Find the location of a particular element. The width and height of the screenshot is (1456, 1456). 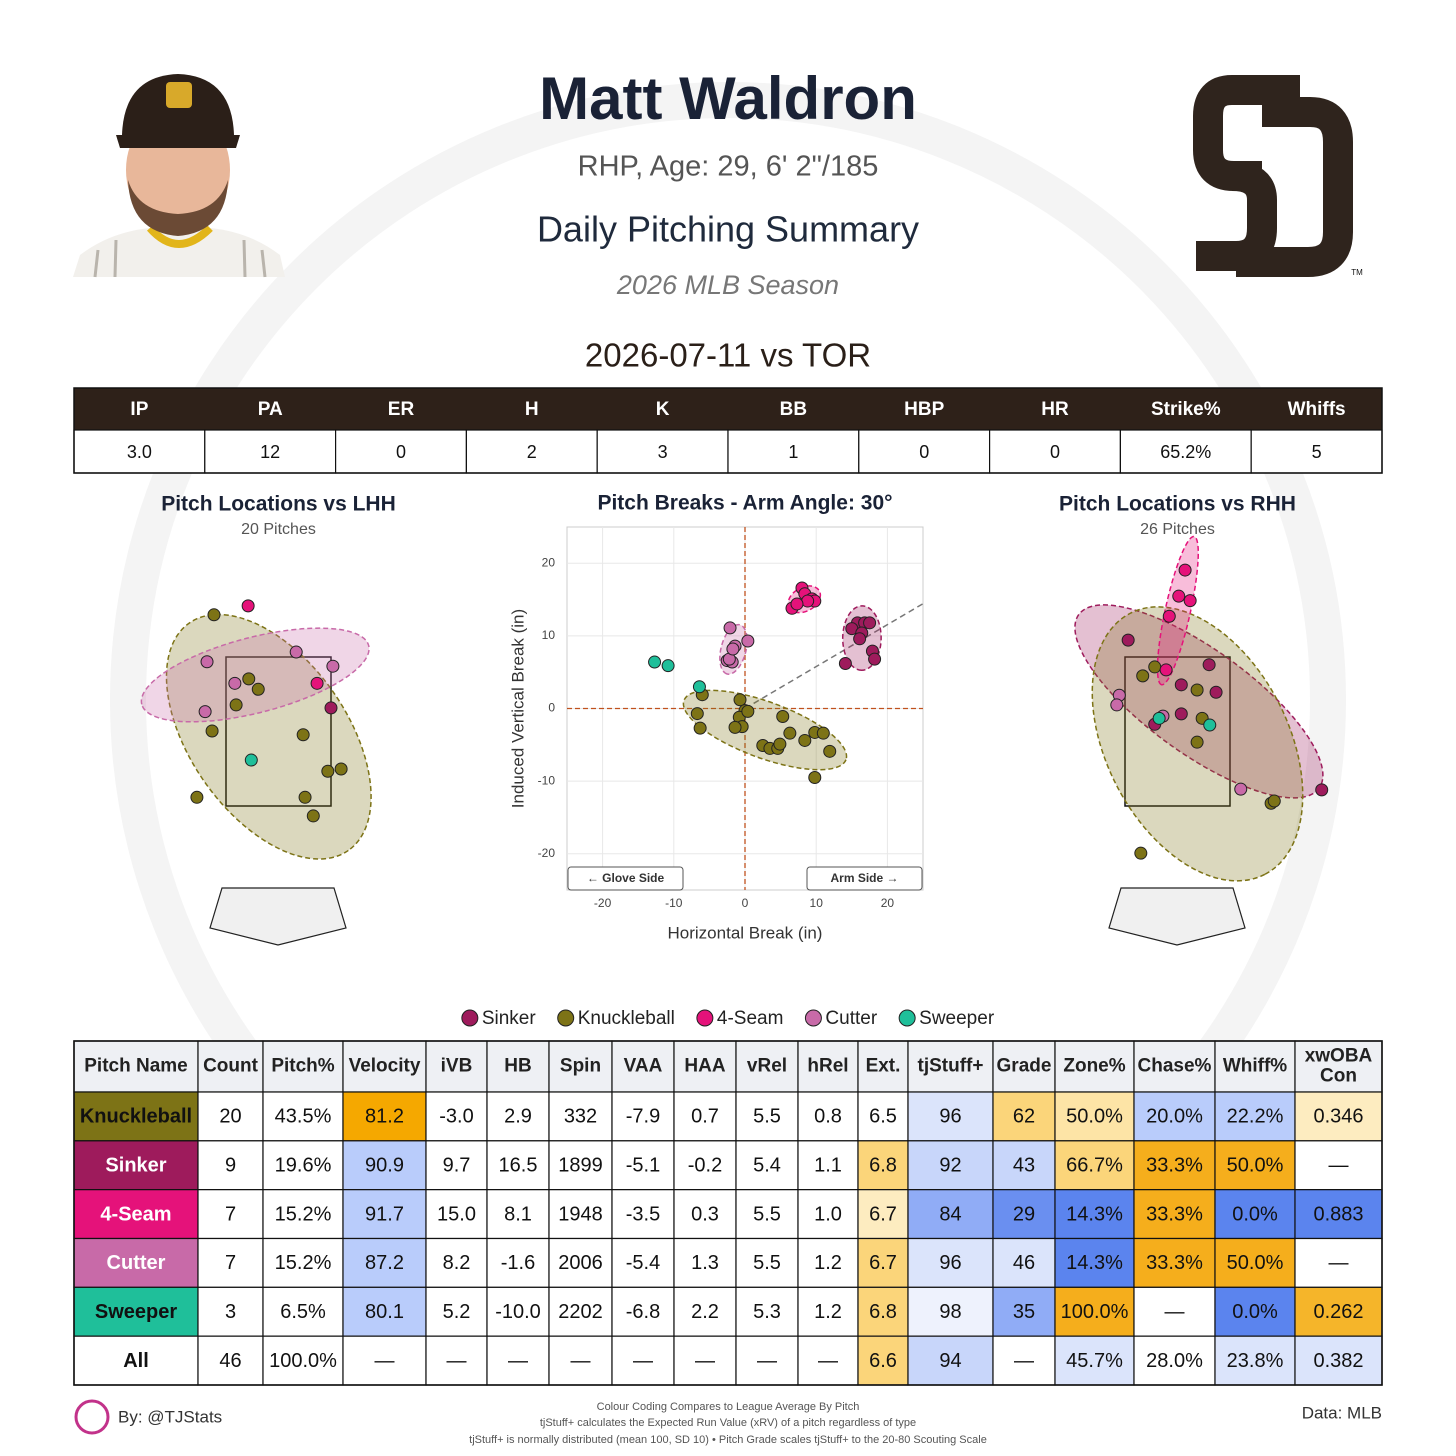

table-value: 5.4 is located at coordinates (767, 1166).